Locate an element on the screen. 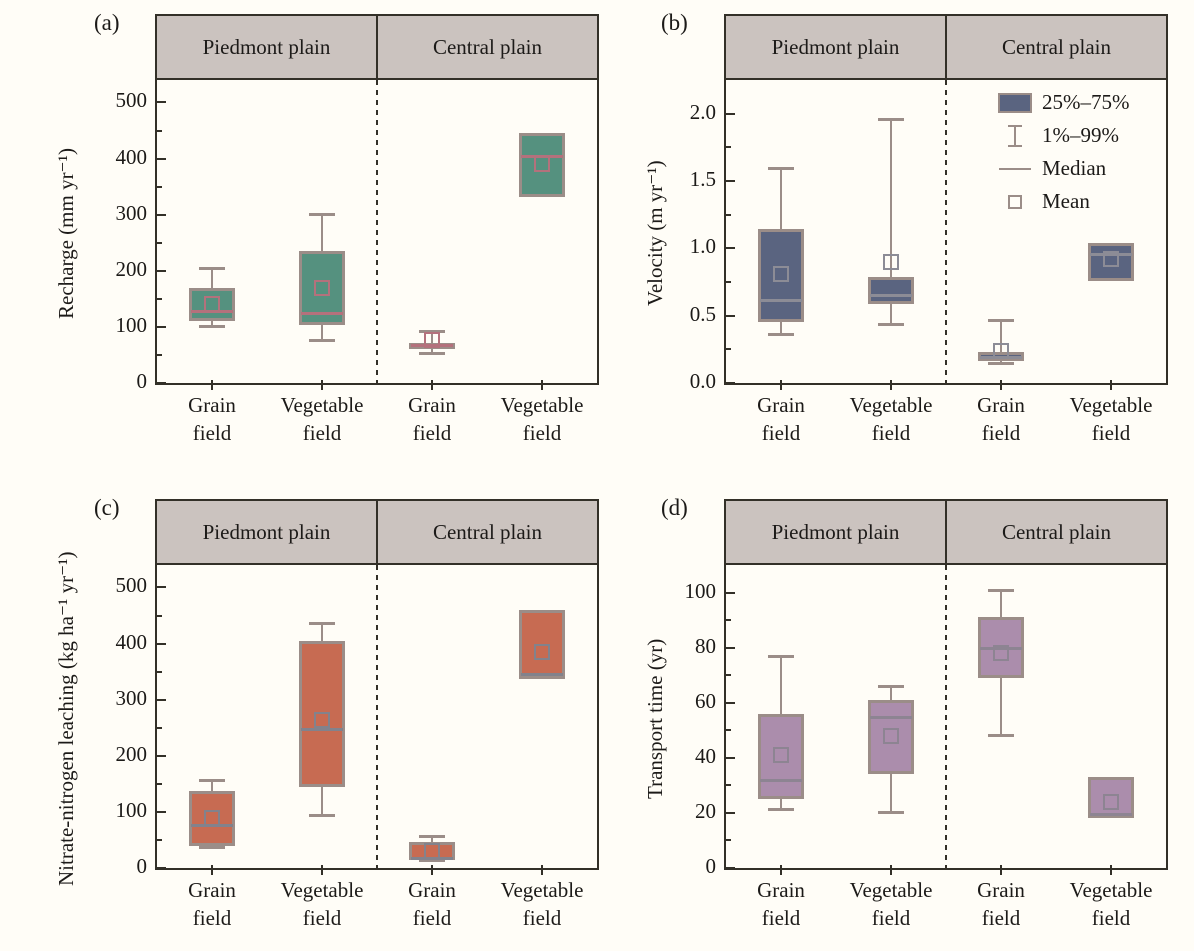 Image resolution: width=1194 pixels, height=951 pixels. category-label-piedmont-grain: Grain field is located at coordinates (212, 419).